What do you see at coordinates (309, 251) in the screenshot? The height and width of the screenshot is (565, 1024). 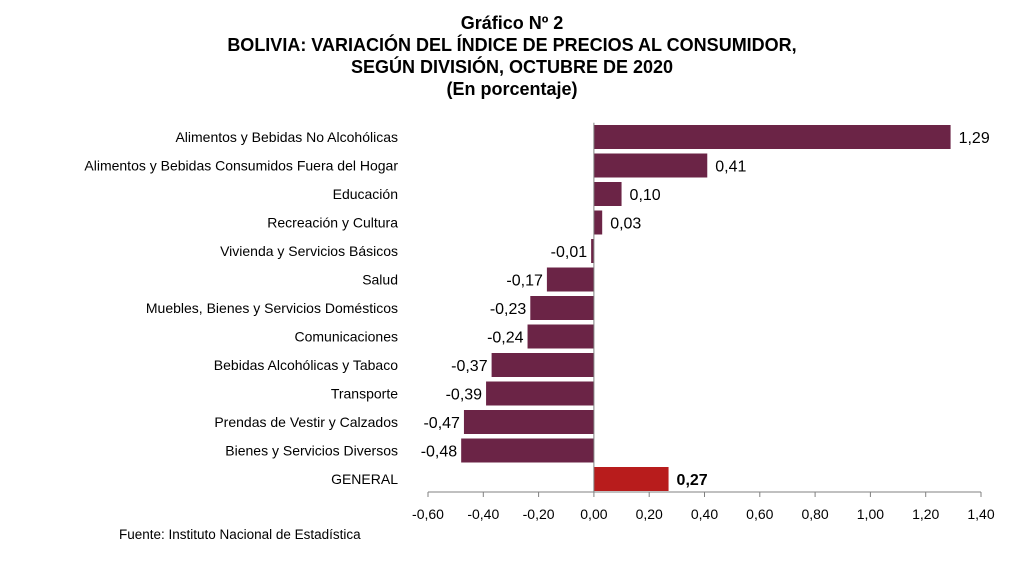 I see `category-label-4: Vivienda y Servicios Básicos` at bounding box center [309, 251].